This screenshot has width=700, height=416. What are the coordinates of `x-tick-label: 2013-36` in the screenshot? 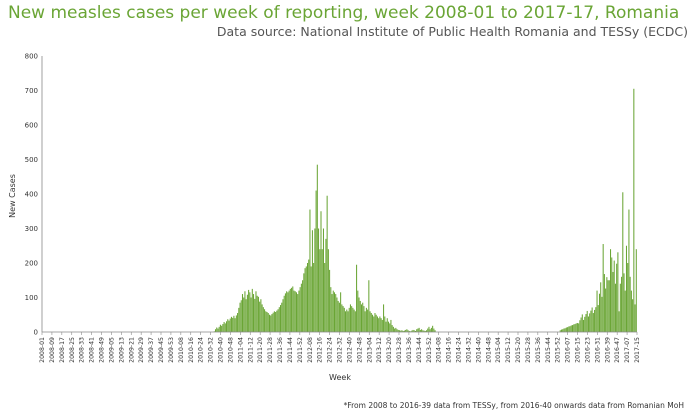 It's located at (409, 350).